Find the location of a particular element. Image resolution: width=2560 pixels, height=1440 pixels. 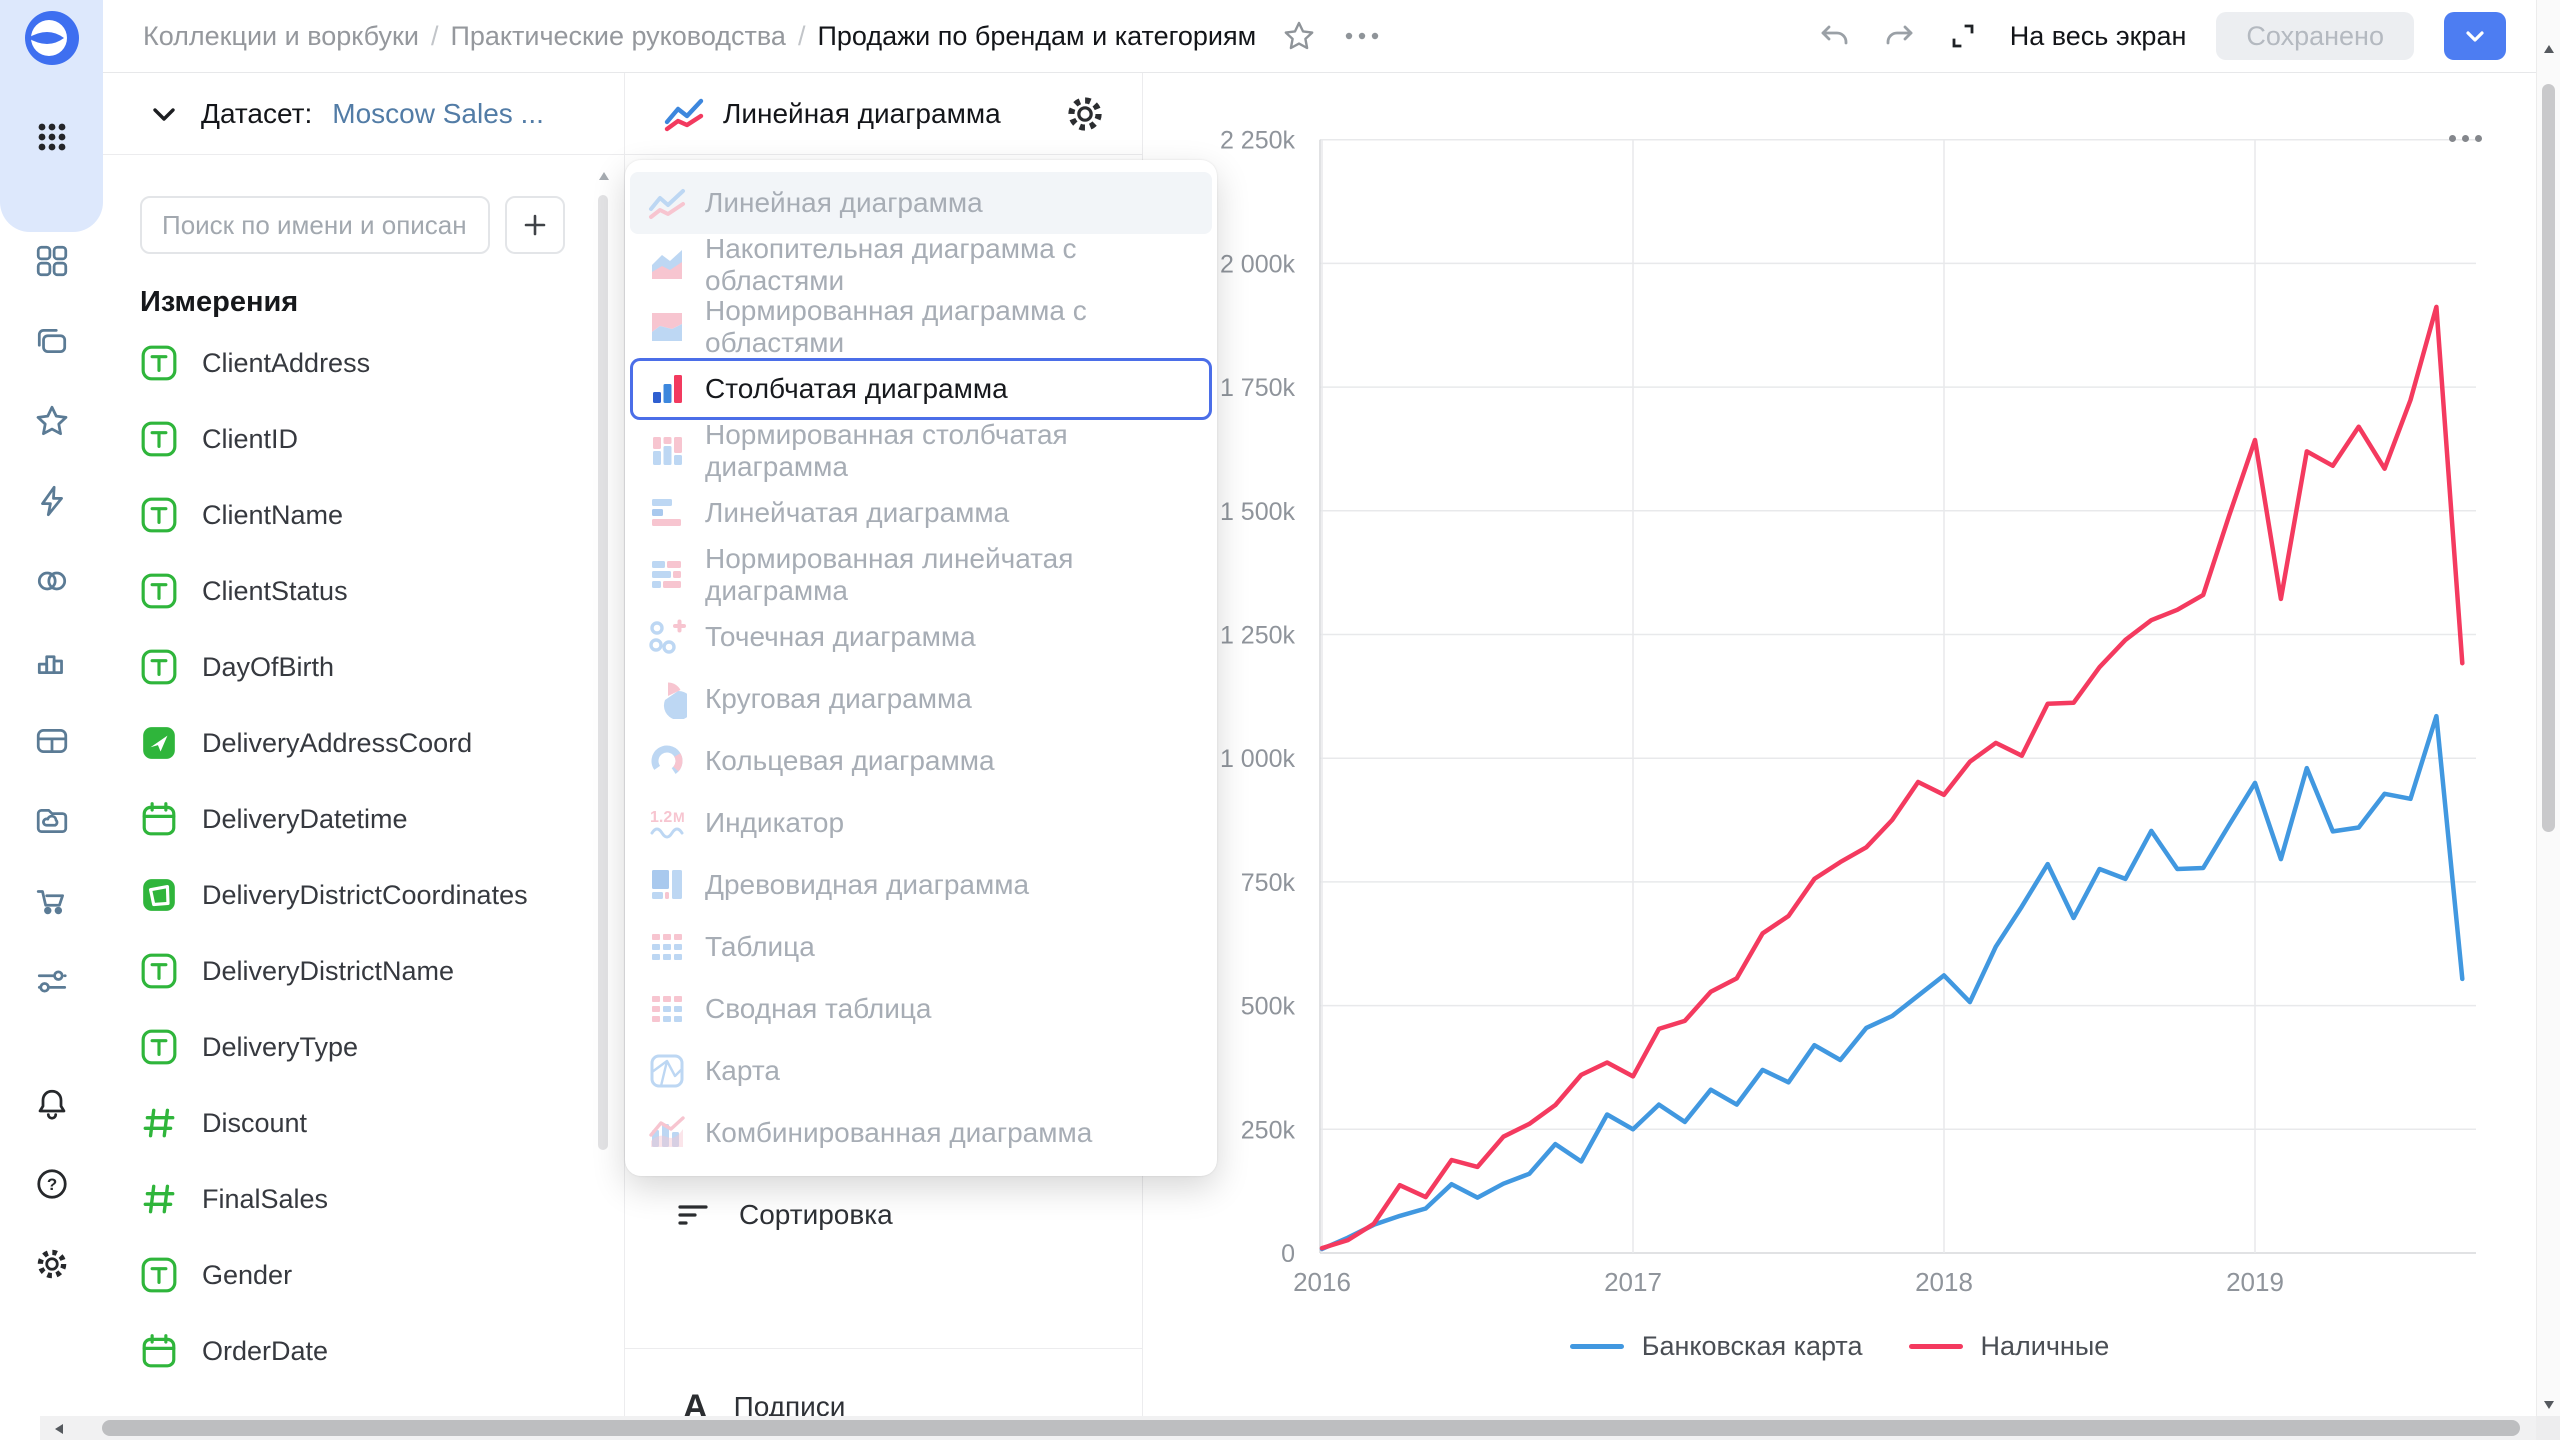

storage-folder-icon is located at coordinates (52, 821).